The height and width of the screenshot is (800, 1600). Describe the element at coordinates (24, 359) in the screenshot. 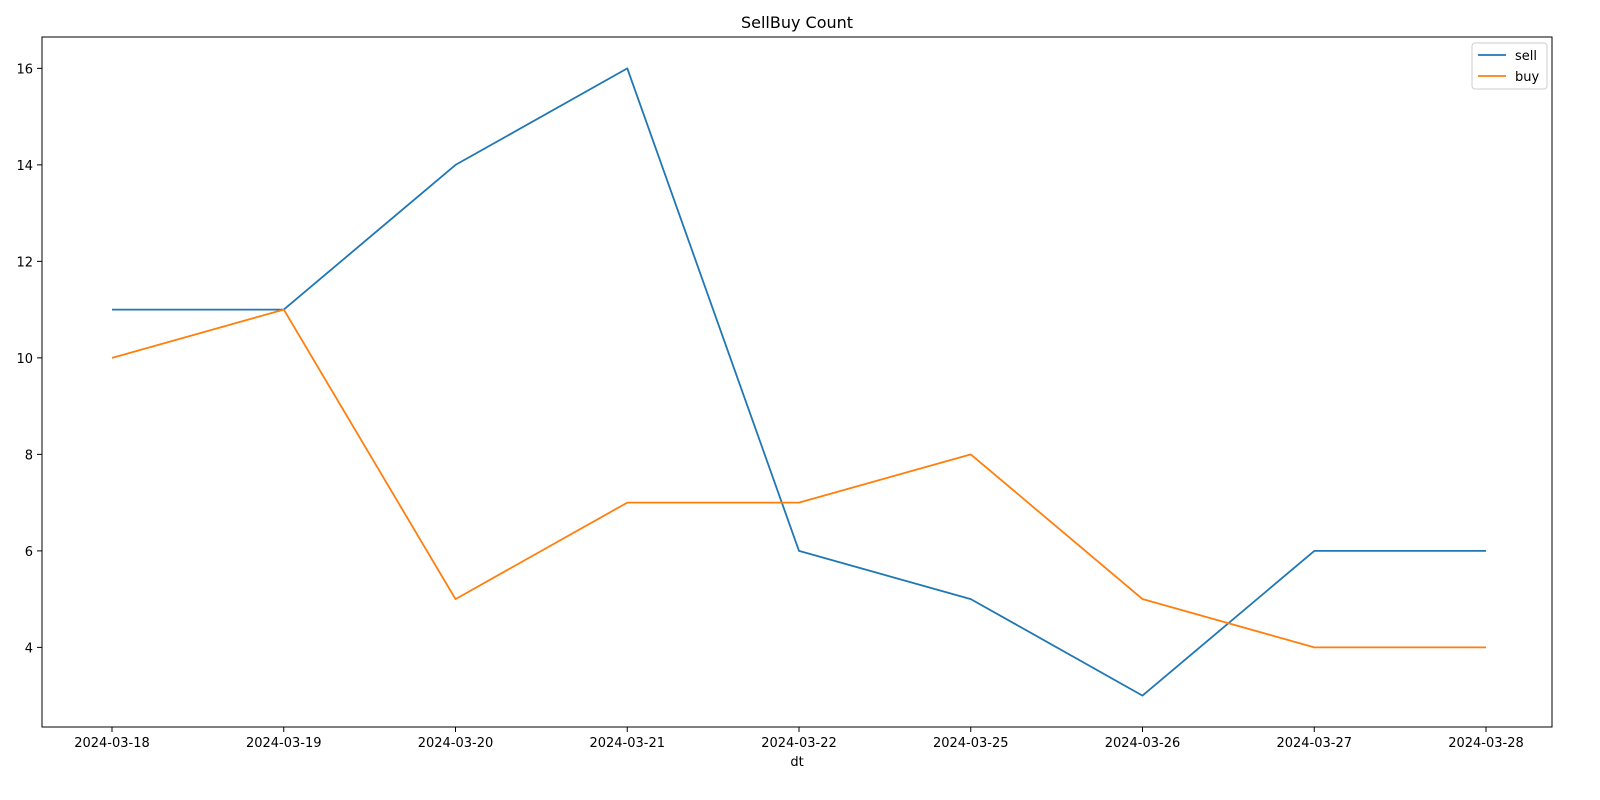

I see `y-tick-label: 10` at that location.